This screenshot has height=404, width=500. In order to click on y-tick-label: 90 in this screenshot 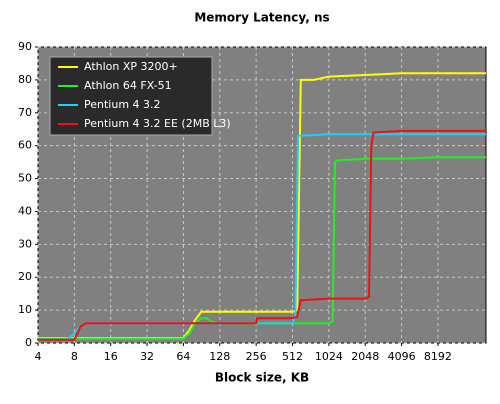, I will do `click(25, 46)`.